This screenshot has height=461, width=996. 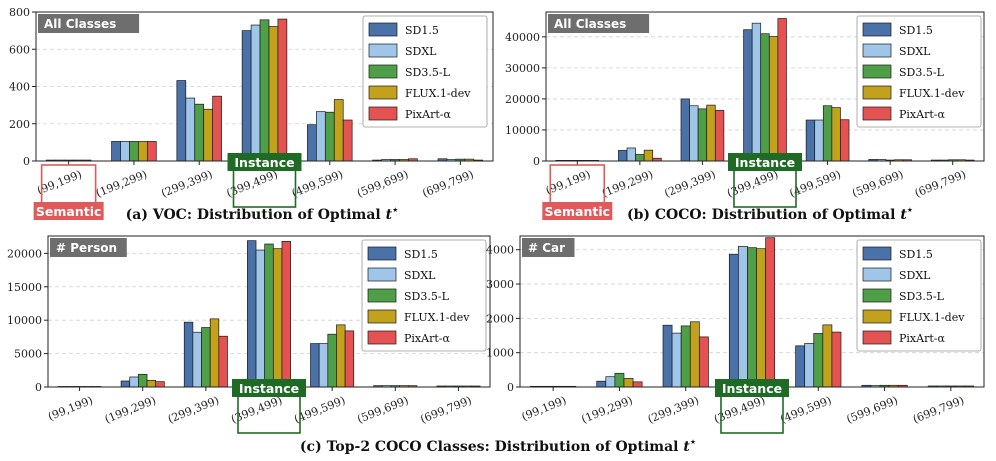 I want to click on caption-b-symbol-sup: ⋆, so click(x=910, y=210).